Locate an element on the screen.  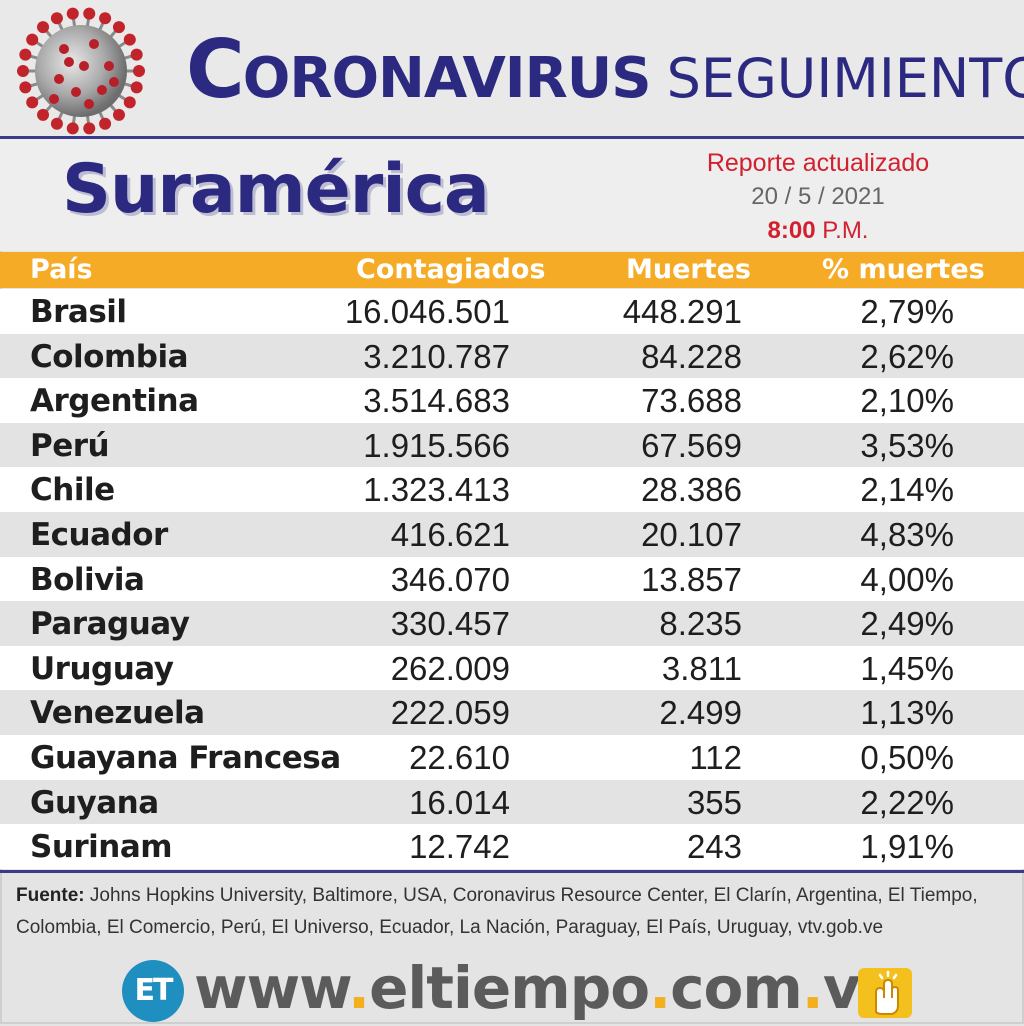
cell-pct-muertes: 2,10% is located at coordinates (907, 401).